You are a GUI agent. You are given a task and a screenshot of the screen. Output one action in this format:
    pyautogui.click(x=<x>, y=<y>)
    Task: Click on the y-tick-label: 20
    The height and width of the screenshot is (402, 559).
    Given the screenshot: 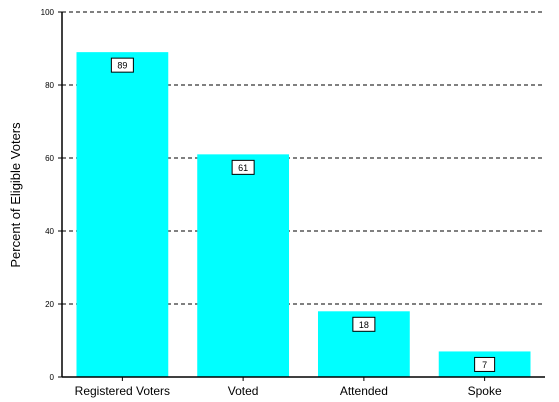 What is the action you would take?
    pyautogui.click(x=49, y=304)
    